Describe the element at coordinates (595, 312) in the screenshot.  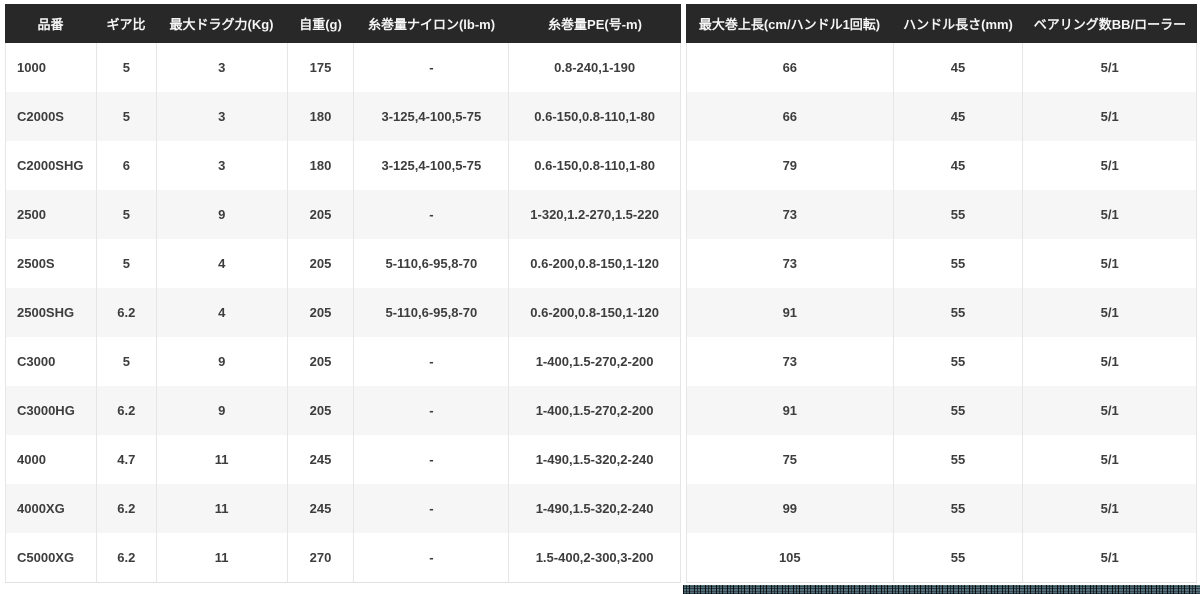
I see `cell-pe_capacity_go_m: 0.6-200,0.8-150,1-120` at that location.